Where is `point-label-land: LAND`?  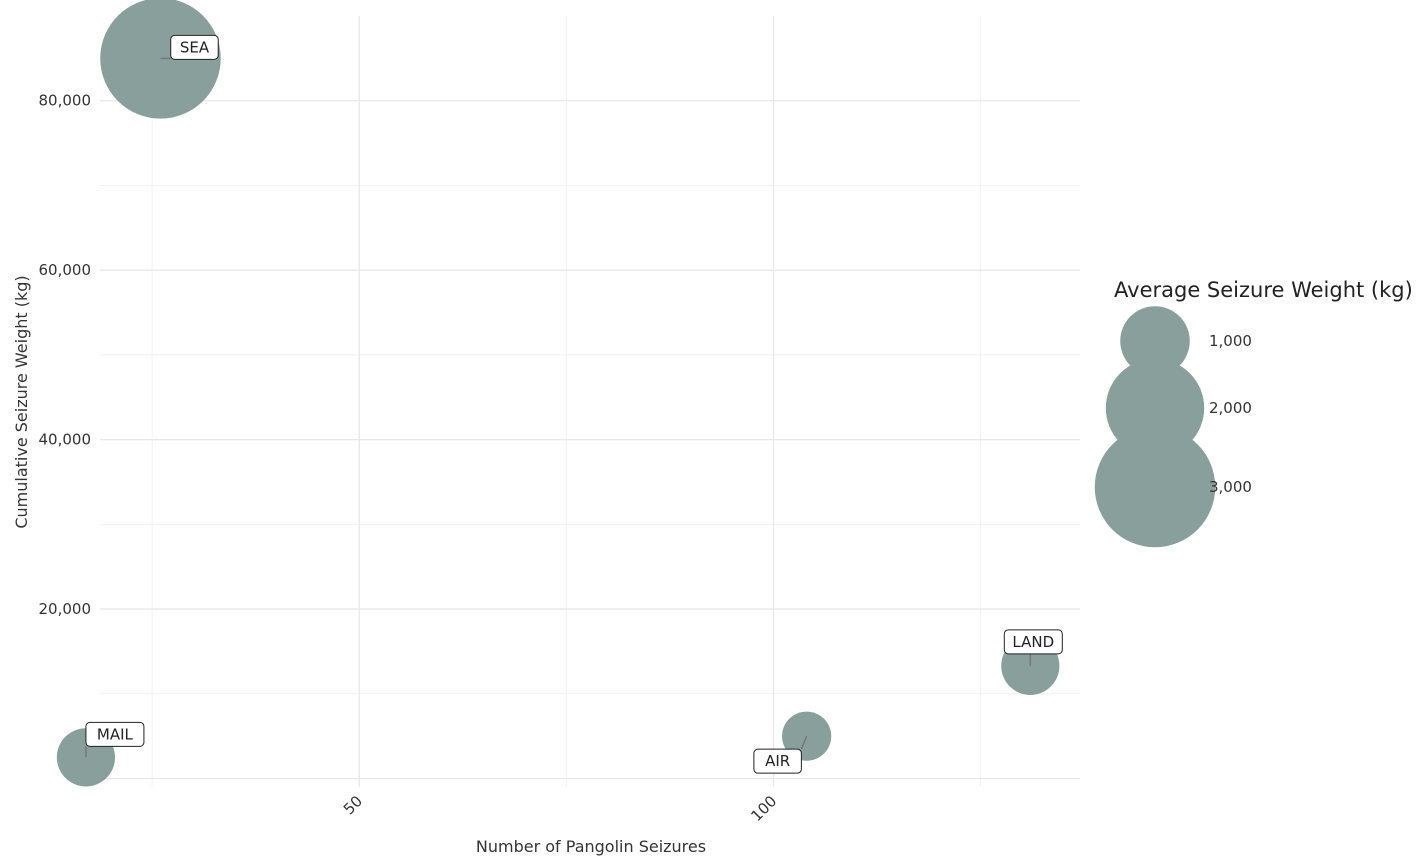 point-label-land: LAND is located at coordinates (1033, 647).